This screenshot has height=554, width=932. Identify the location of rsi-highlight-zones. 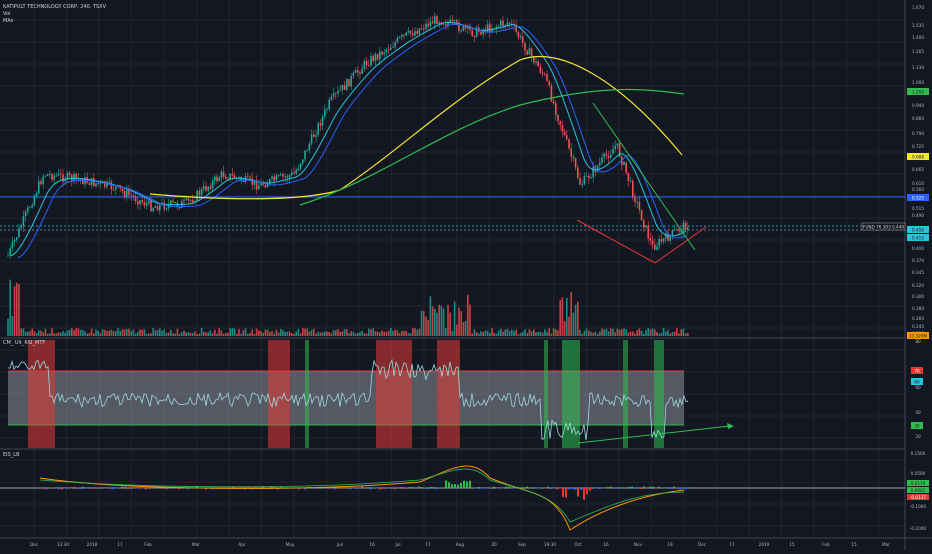
(346, 394).